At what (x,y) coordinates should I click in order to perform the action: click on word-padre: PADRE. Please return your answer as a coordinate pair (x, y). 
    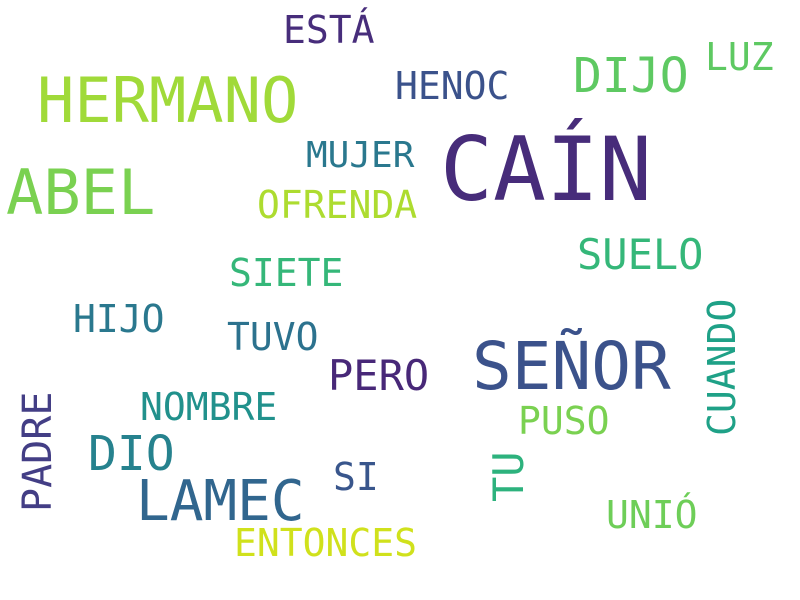
    Looking at the image, I should click on (38, 451).